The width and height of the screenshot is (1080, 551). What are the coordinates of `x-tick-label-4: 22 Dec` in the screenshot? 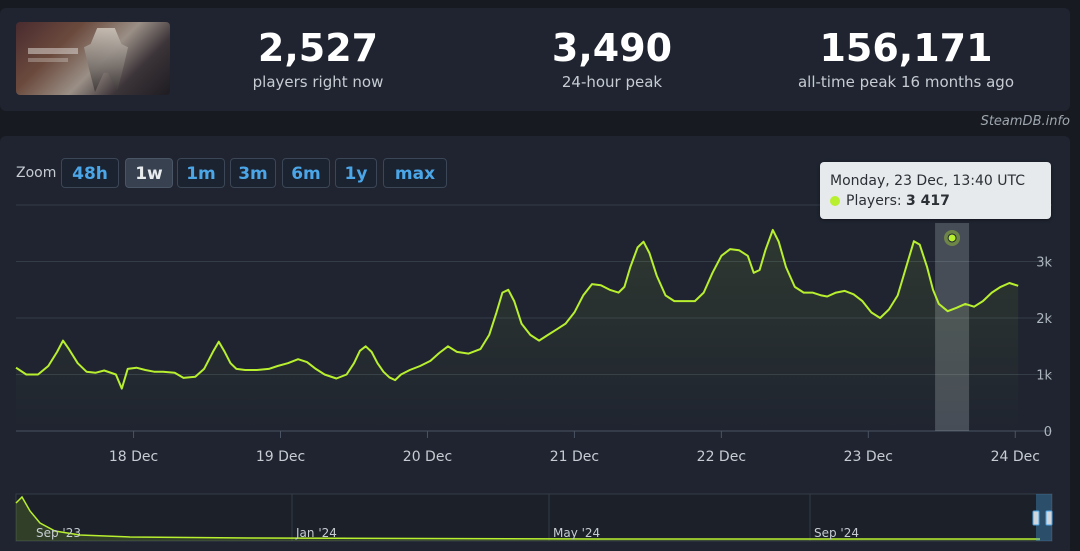 It's located at (721, 457).